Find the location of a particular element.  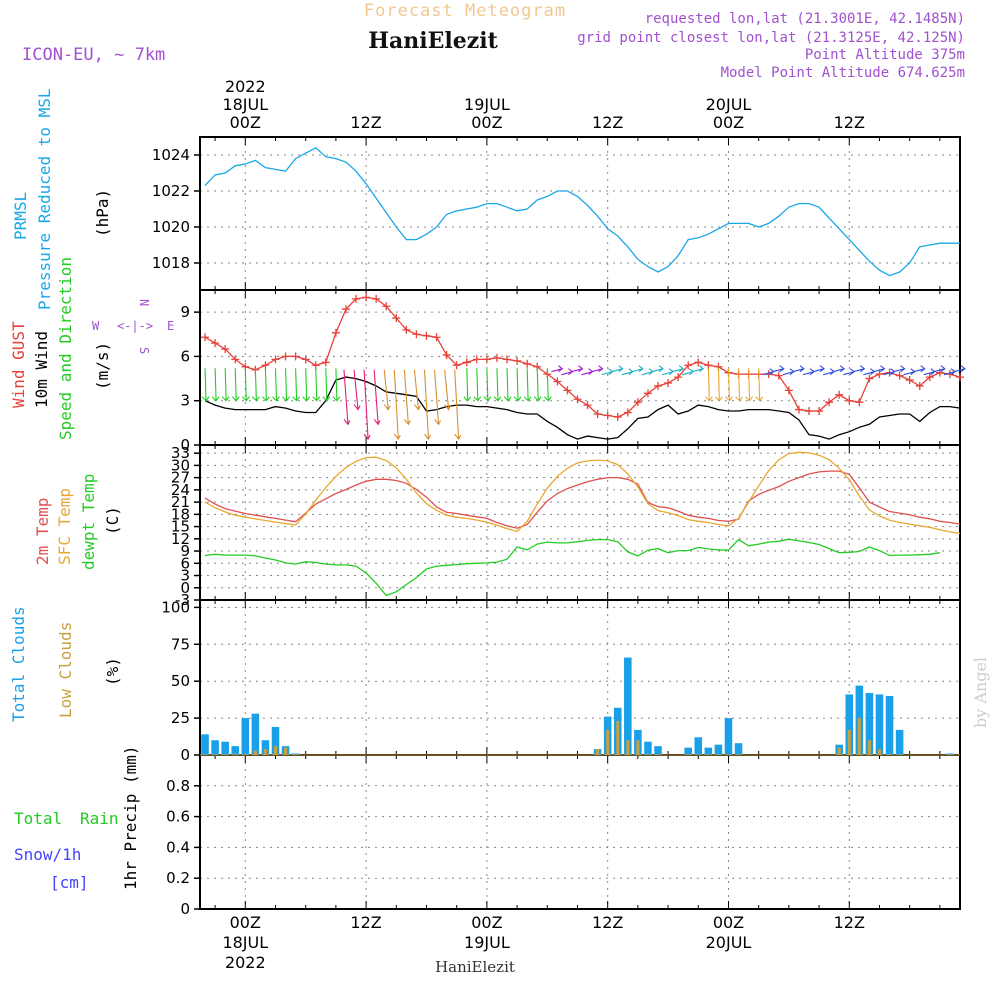

location-name: HaniElezit is located at coordinates (433, 41).